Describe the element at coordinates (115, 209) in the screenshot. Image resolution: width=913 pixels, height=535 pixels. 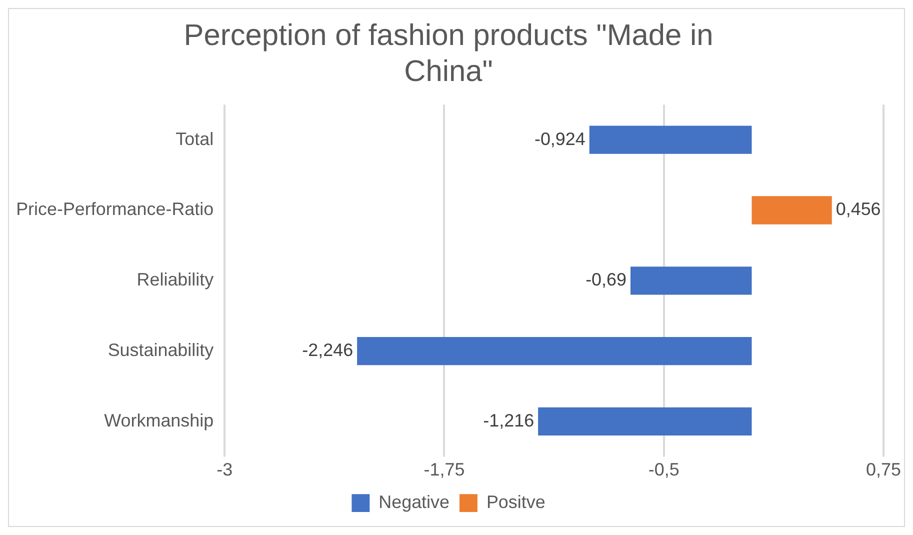
I see `y-tick-label: Price-Performance-Ratio` at that location.